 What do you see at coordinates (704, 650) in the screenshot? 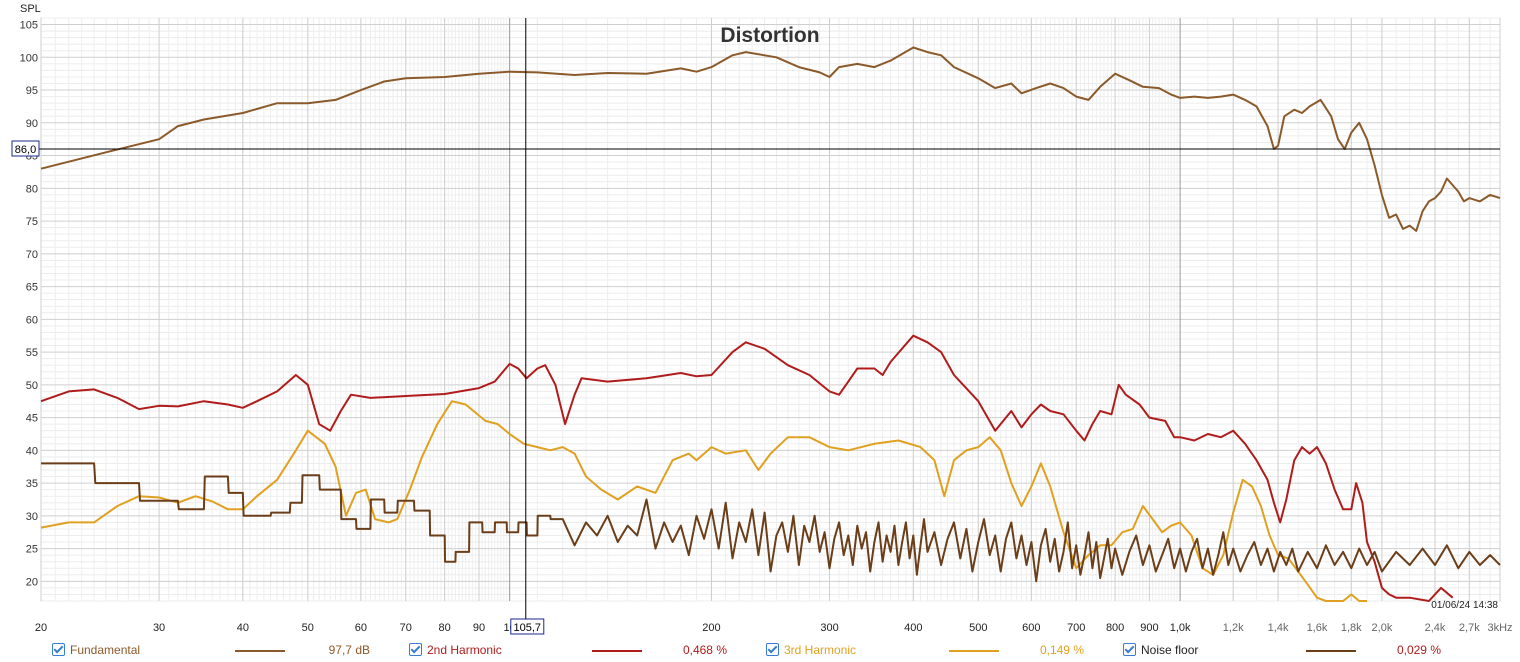
I see `2nd-harmonic-value: 0,468 %` at bounding box center [704, 650].